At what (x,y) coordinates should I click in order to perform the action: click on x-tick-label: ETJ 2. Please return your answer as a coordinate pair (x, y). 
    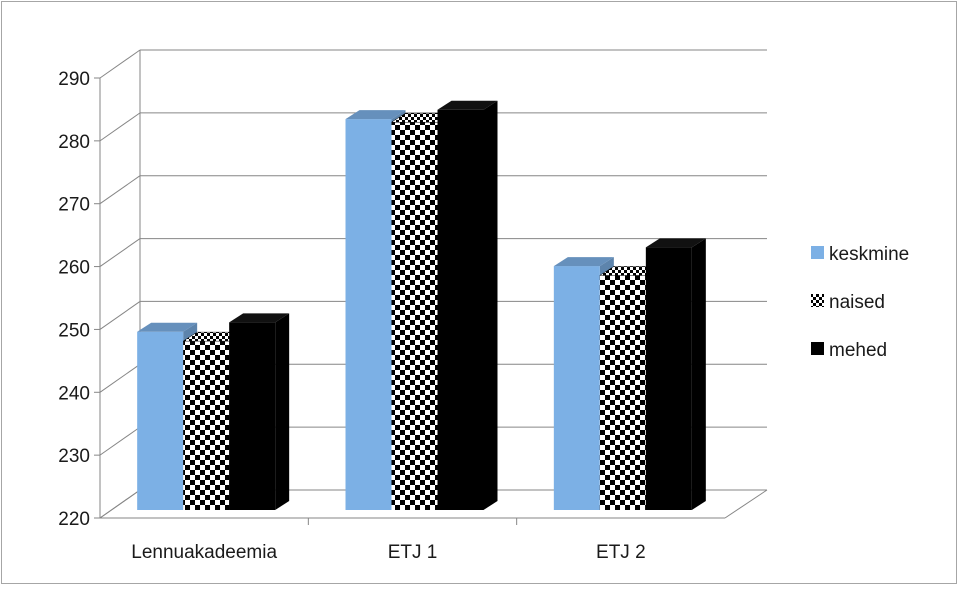
    Looking at the image, I should click on (621, 552).